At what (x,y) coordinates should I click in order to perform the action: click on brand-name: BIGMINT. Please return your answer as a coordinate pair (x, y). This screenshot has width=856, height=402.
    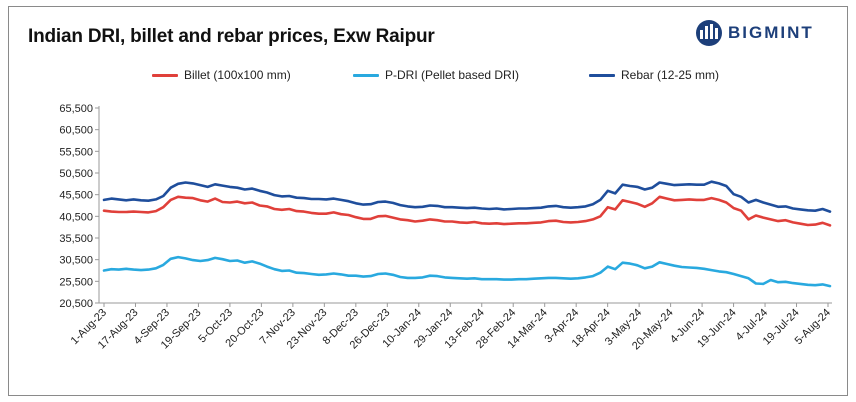
    Looking at the image, I should click on (771, 32).